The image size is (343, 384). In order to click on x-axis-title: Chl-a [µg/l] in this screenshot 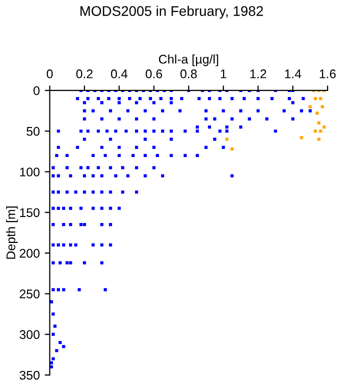, I will do `click(188, 60)`.